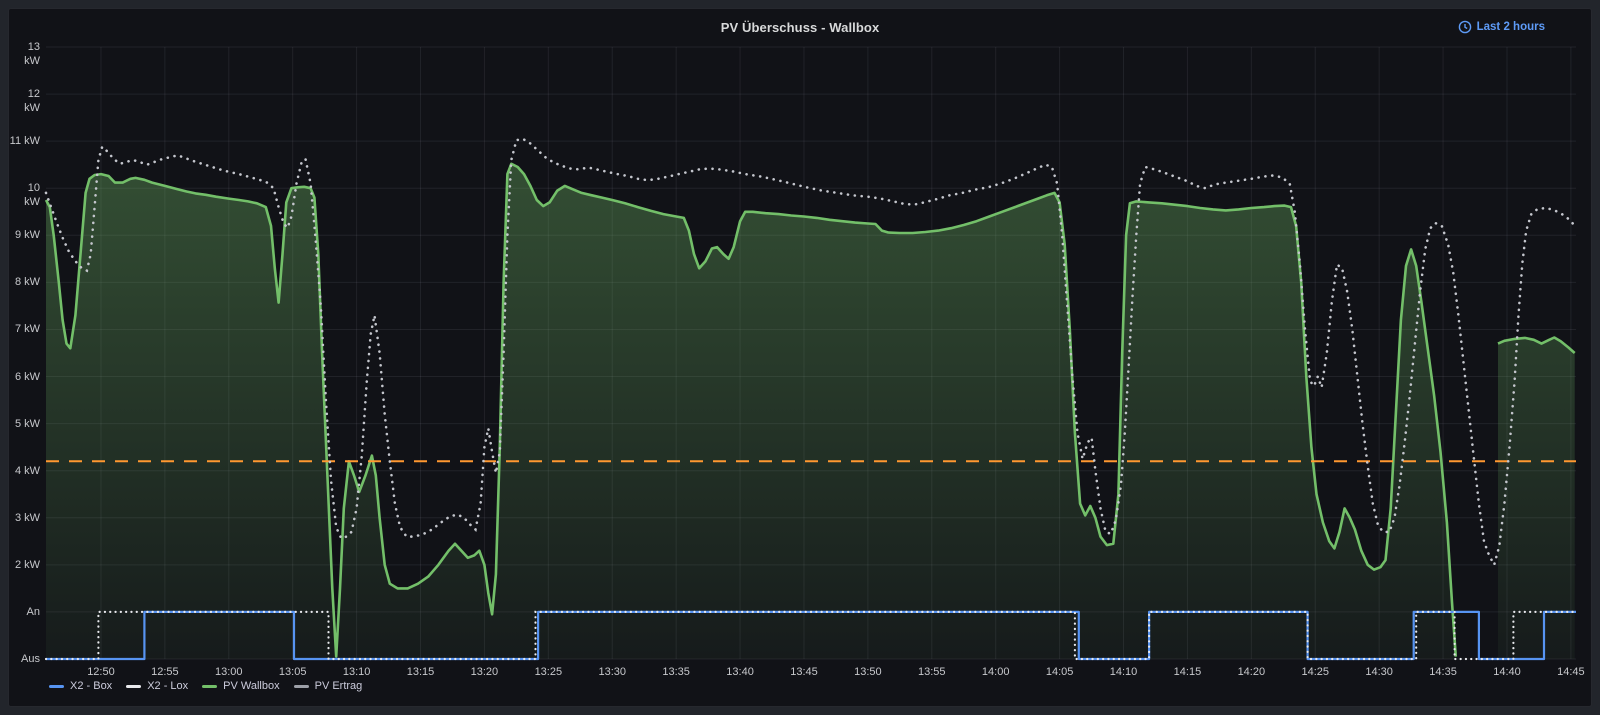 The height and width of the screenshot is (715, 1600). What do you see at coordinates (32, 101) in the screenshot?
I see `y-axis-label: 12 kW` at bounding box center [32, 101].